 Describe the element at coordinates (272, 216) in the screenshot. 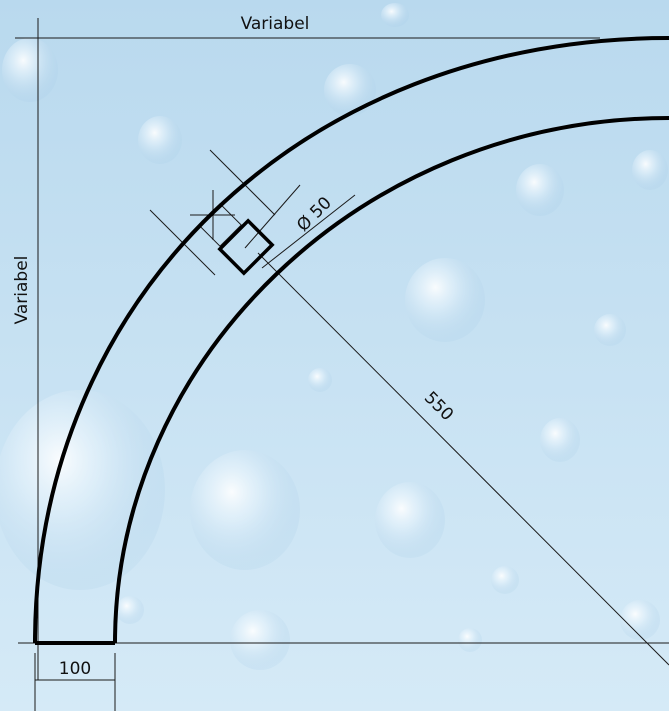

I see `pipe-diameter-extension` at that location.